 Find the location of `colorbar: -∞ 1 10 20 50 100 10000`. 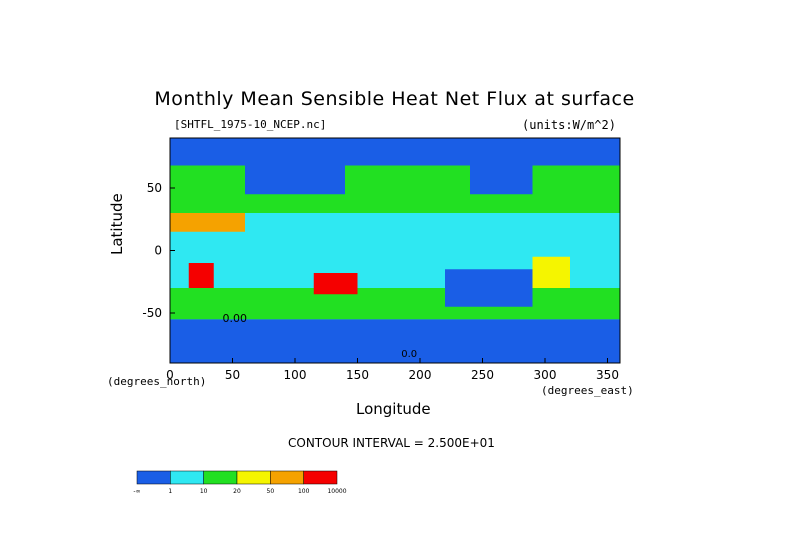

colorbar: -∞ 1 10 20 50 100 10000 is located at coordinates (240, 482).